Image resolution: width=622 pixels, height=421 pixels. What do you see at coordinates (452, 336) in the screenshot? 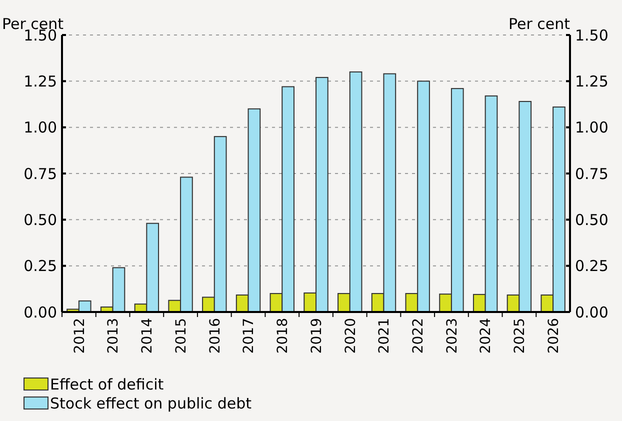
I see `x-tick-label: 2023` at bounding box center [452, 336].